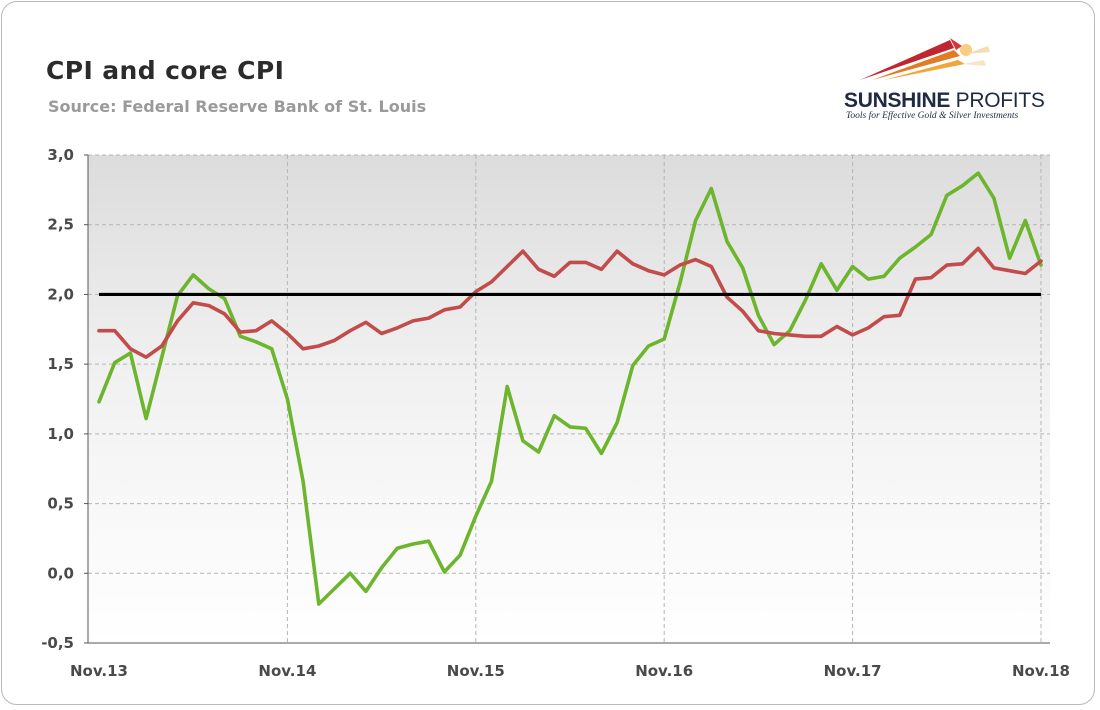 This screenshot has height=710, width=1100. What do you see at coordinates (570, 671) in the screenshot?
I see `x-axis-ticks: Nov.13 Nov.14 Nov.15 Nov.16 Nov.17 Nov.18` at bounding box center [570, 671].